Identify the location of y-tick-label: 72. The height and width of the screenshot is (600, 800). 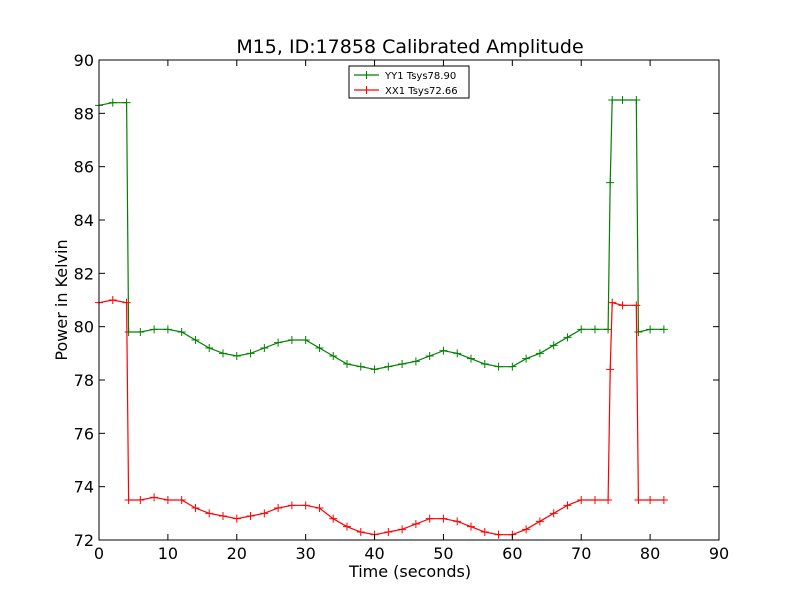
(84, 540).